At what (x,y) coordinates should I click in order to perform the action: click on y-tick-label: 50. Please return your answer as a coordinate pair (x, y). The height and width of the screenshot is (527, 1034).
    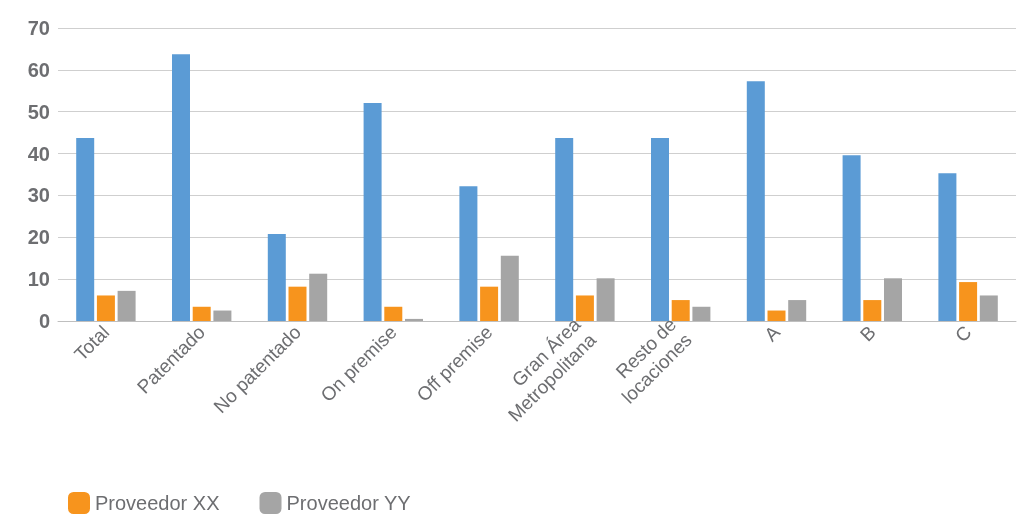
    Looking at the image, I should click on (38, 111).